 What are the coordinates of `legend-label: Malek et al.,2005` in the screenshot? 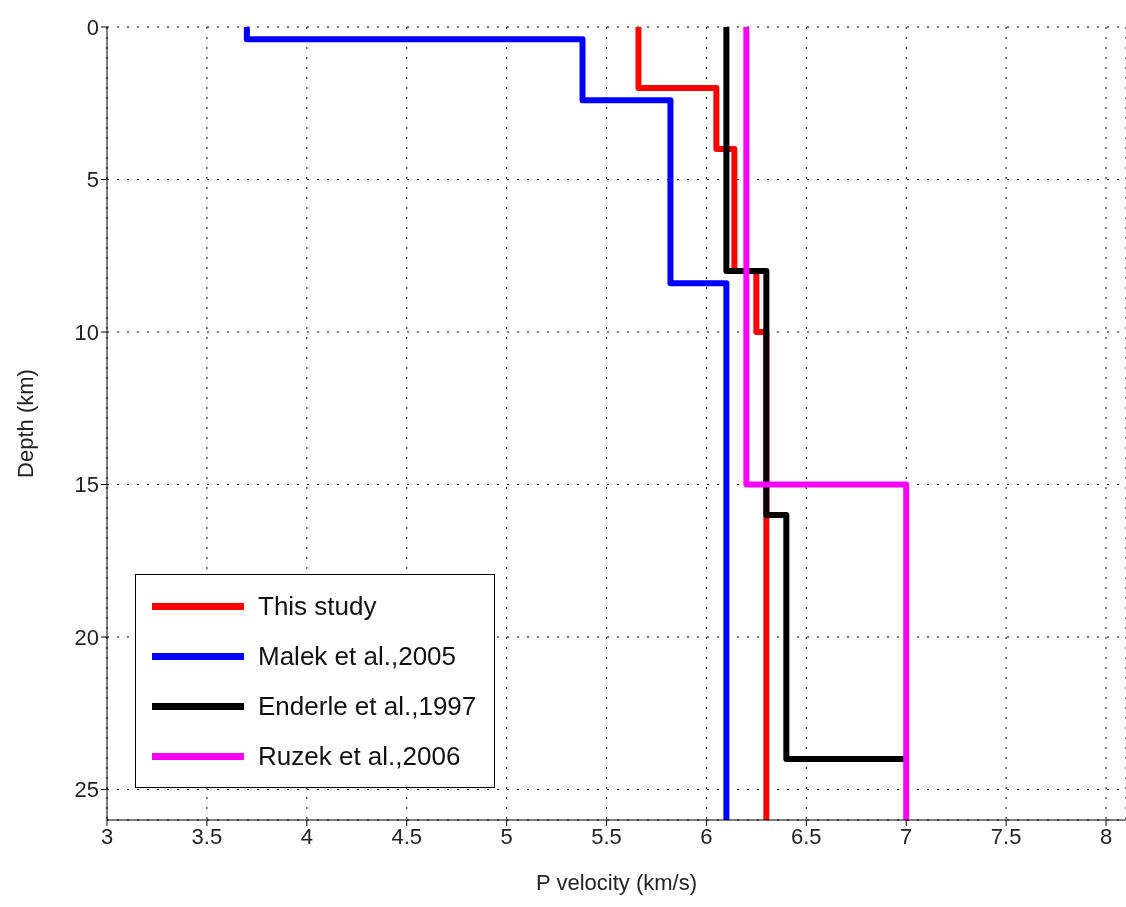 It's located at (357, 656).